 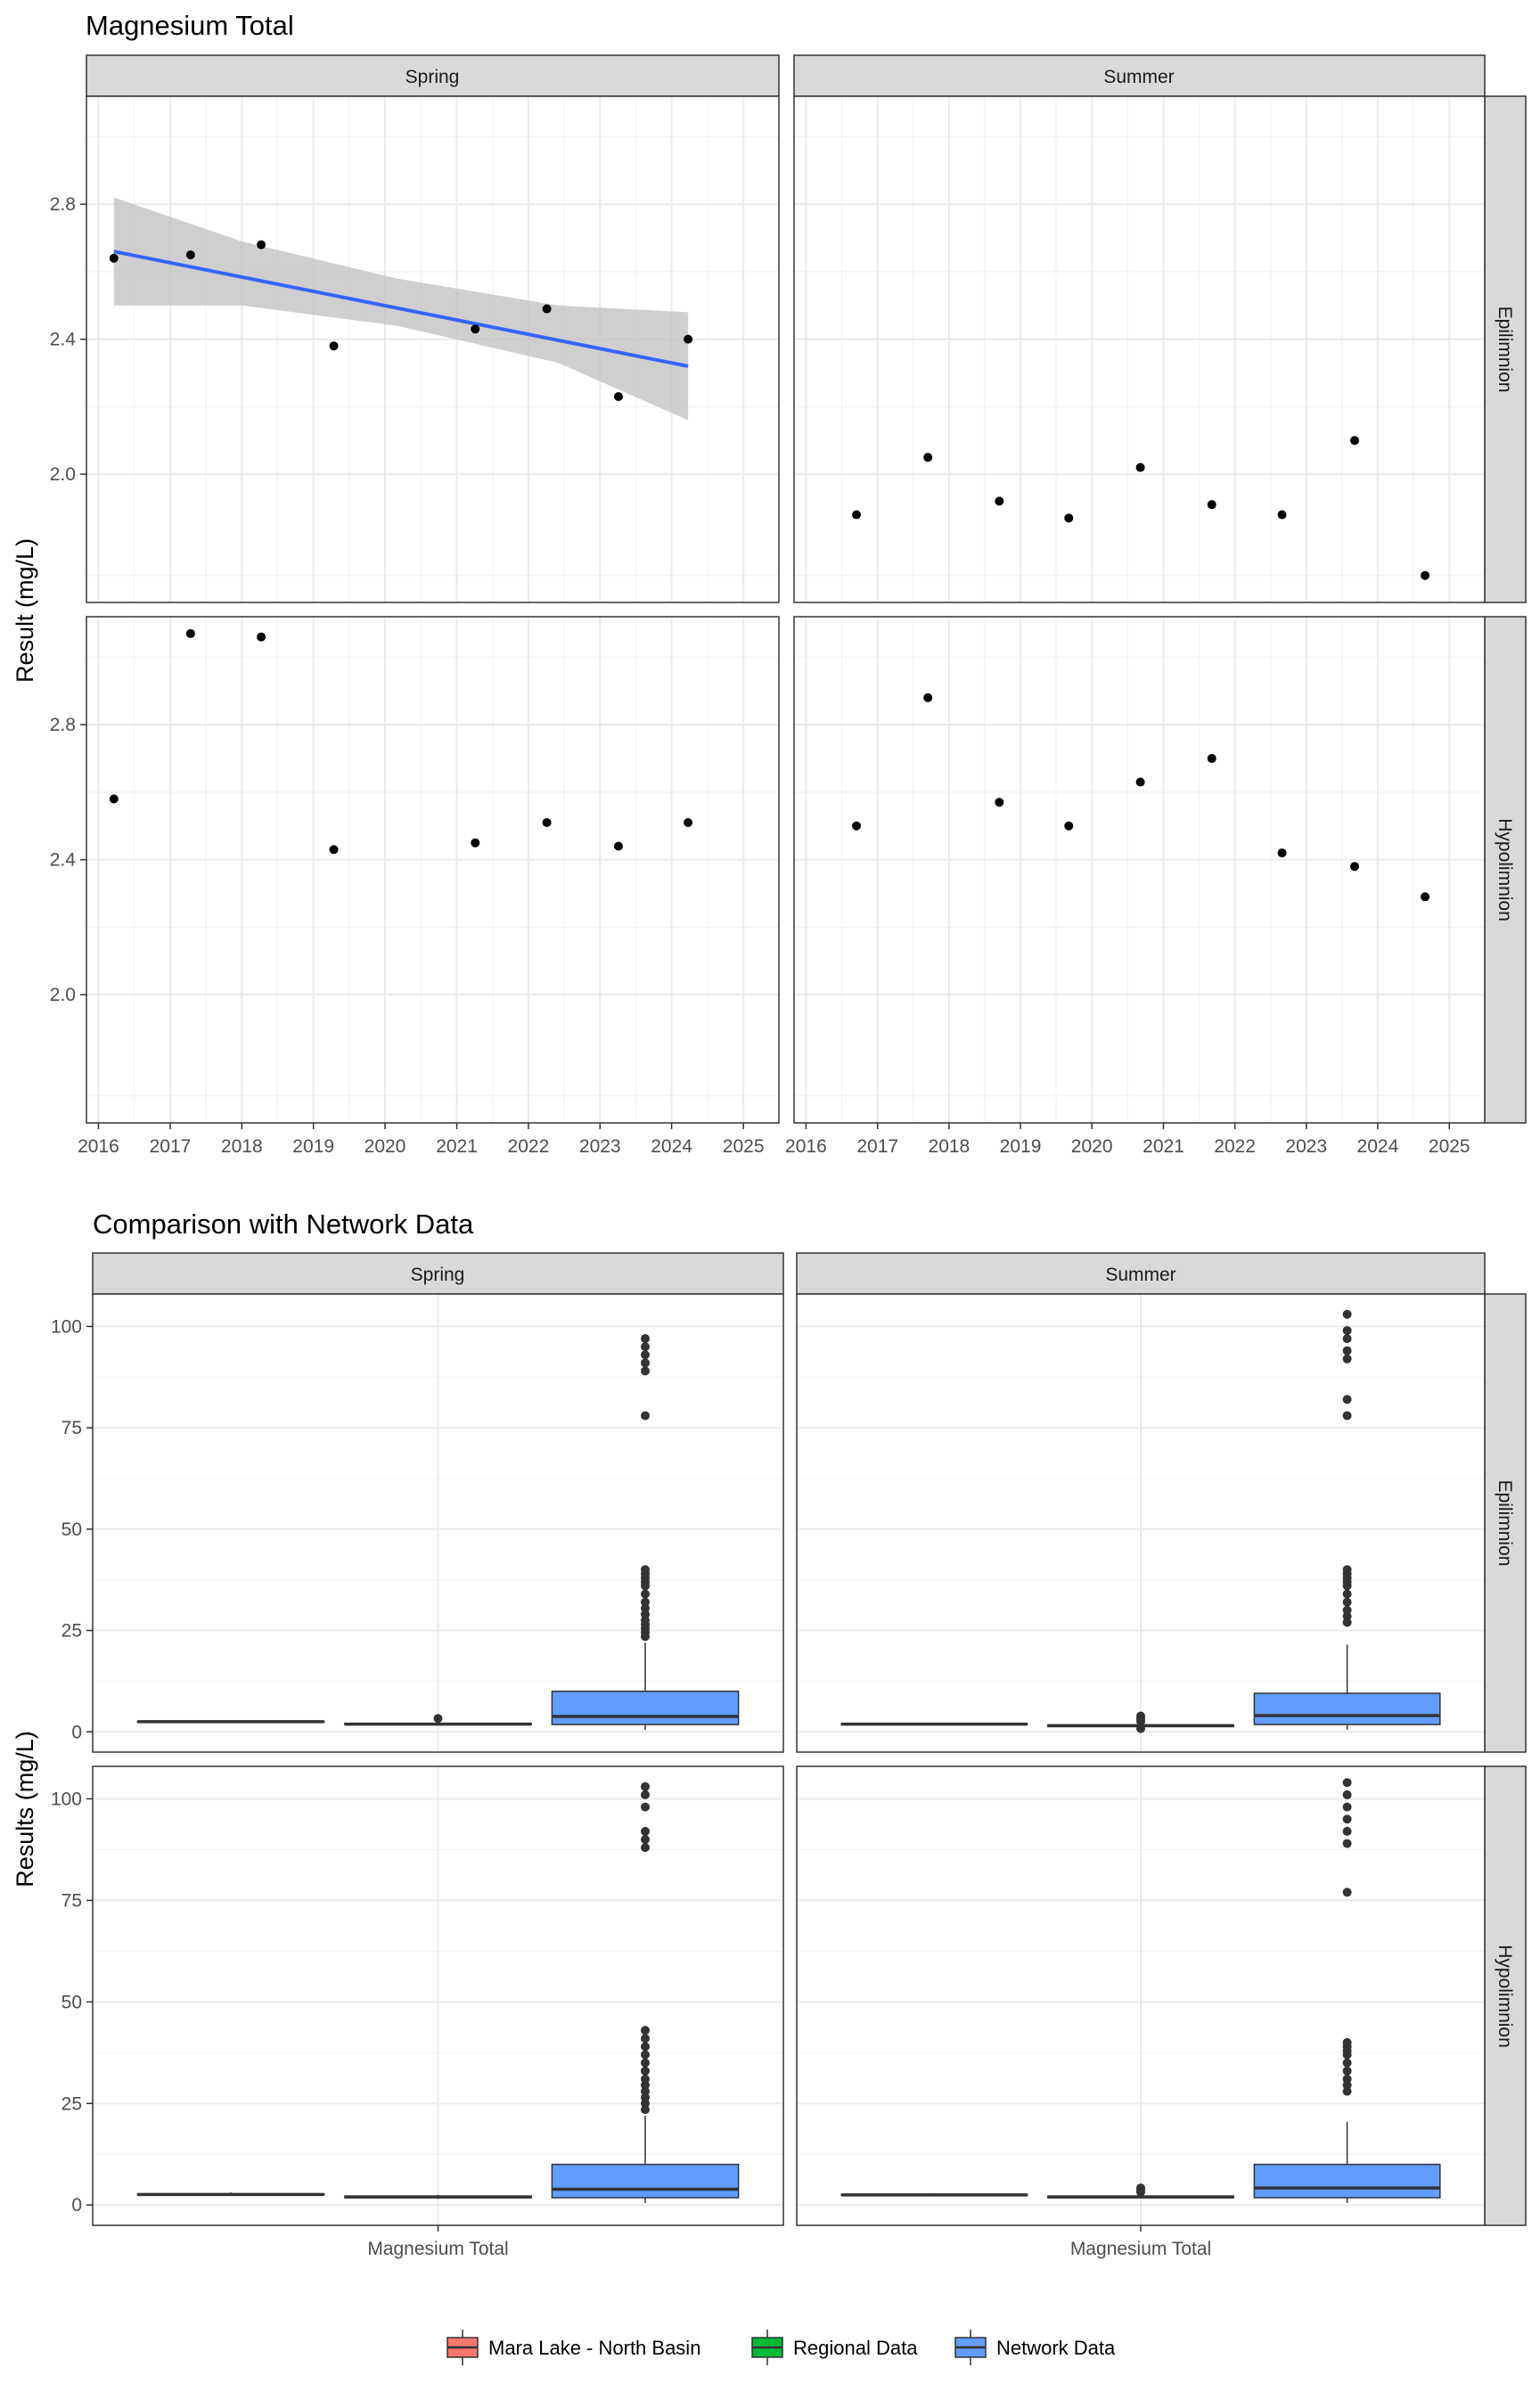 I want to click on chart-2-x-axis: Magnesium Total Magnesium Total, so click(x=789, y=2242).